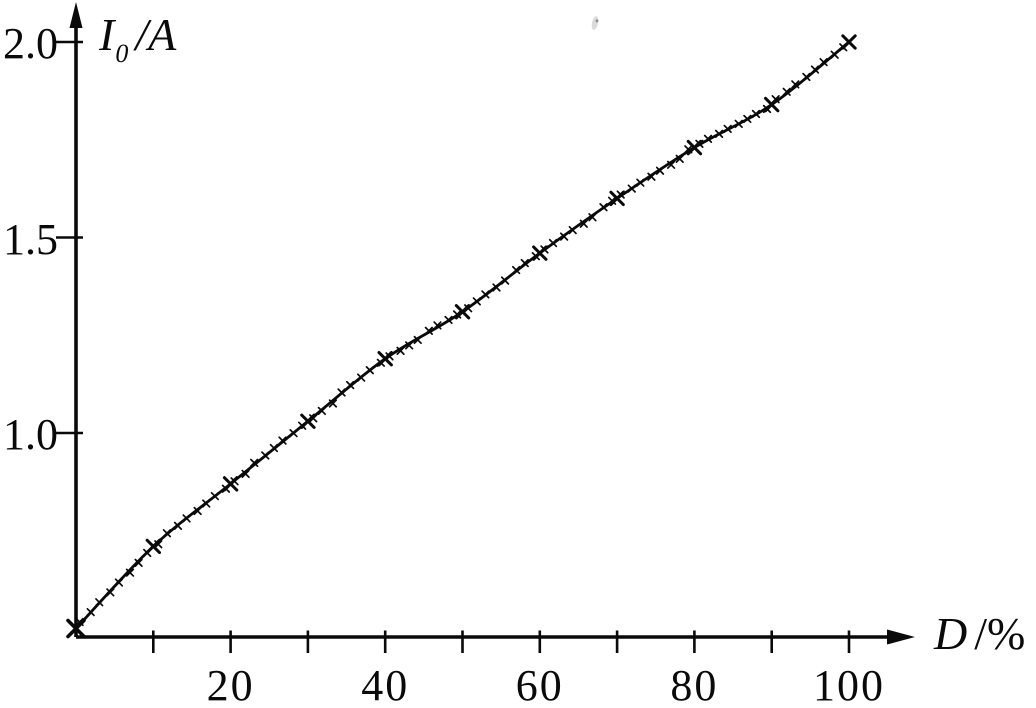  Describe the element at coordinates (230, 684) in the screenshot. I see `x-tick-label-20: 20` at that location.